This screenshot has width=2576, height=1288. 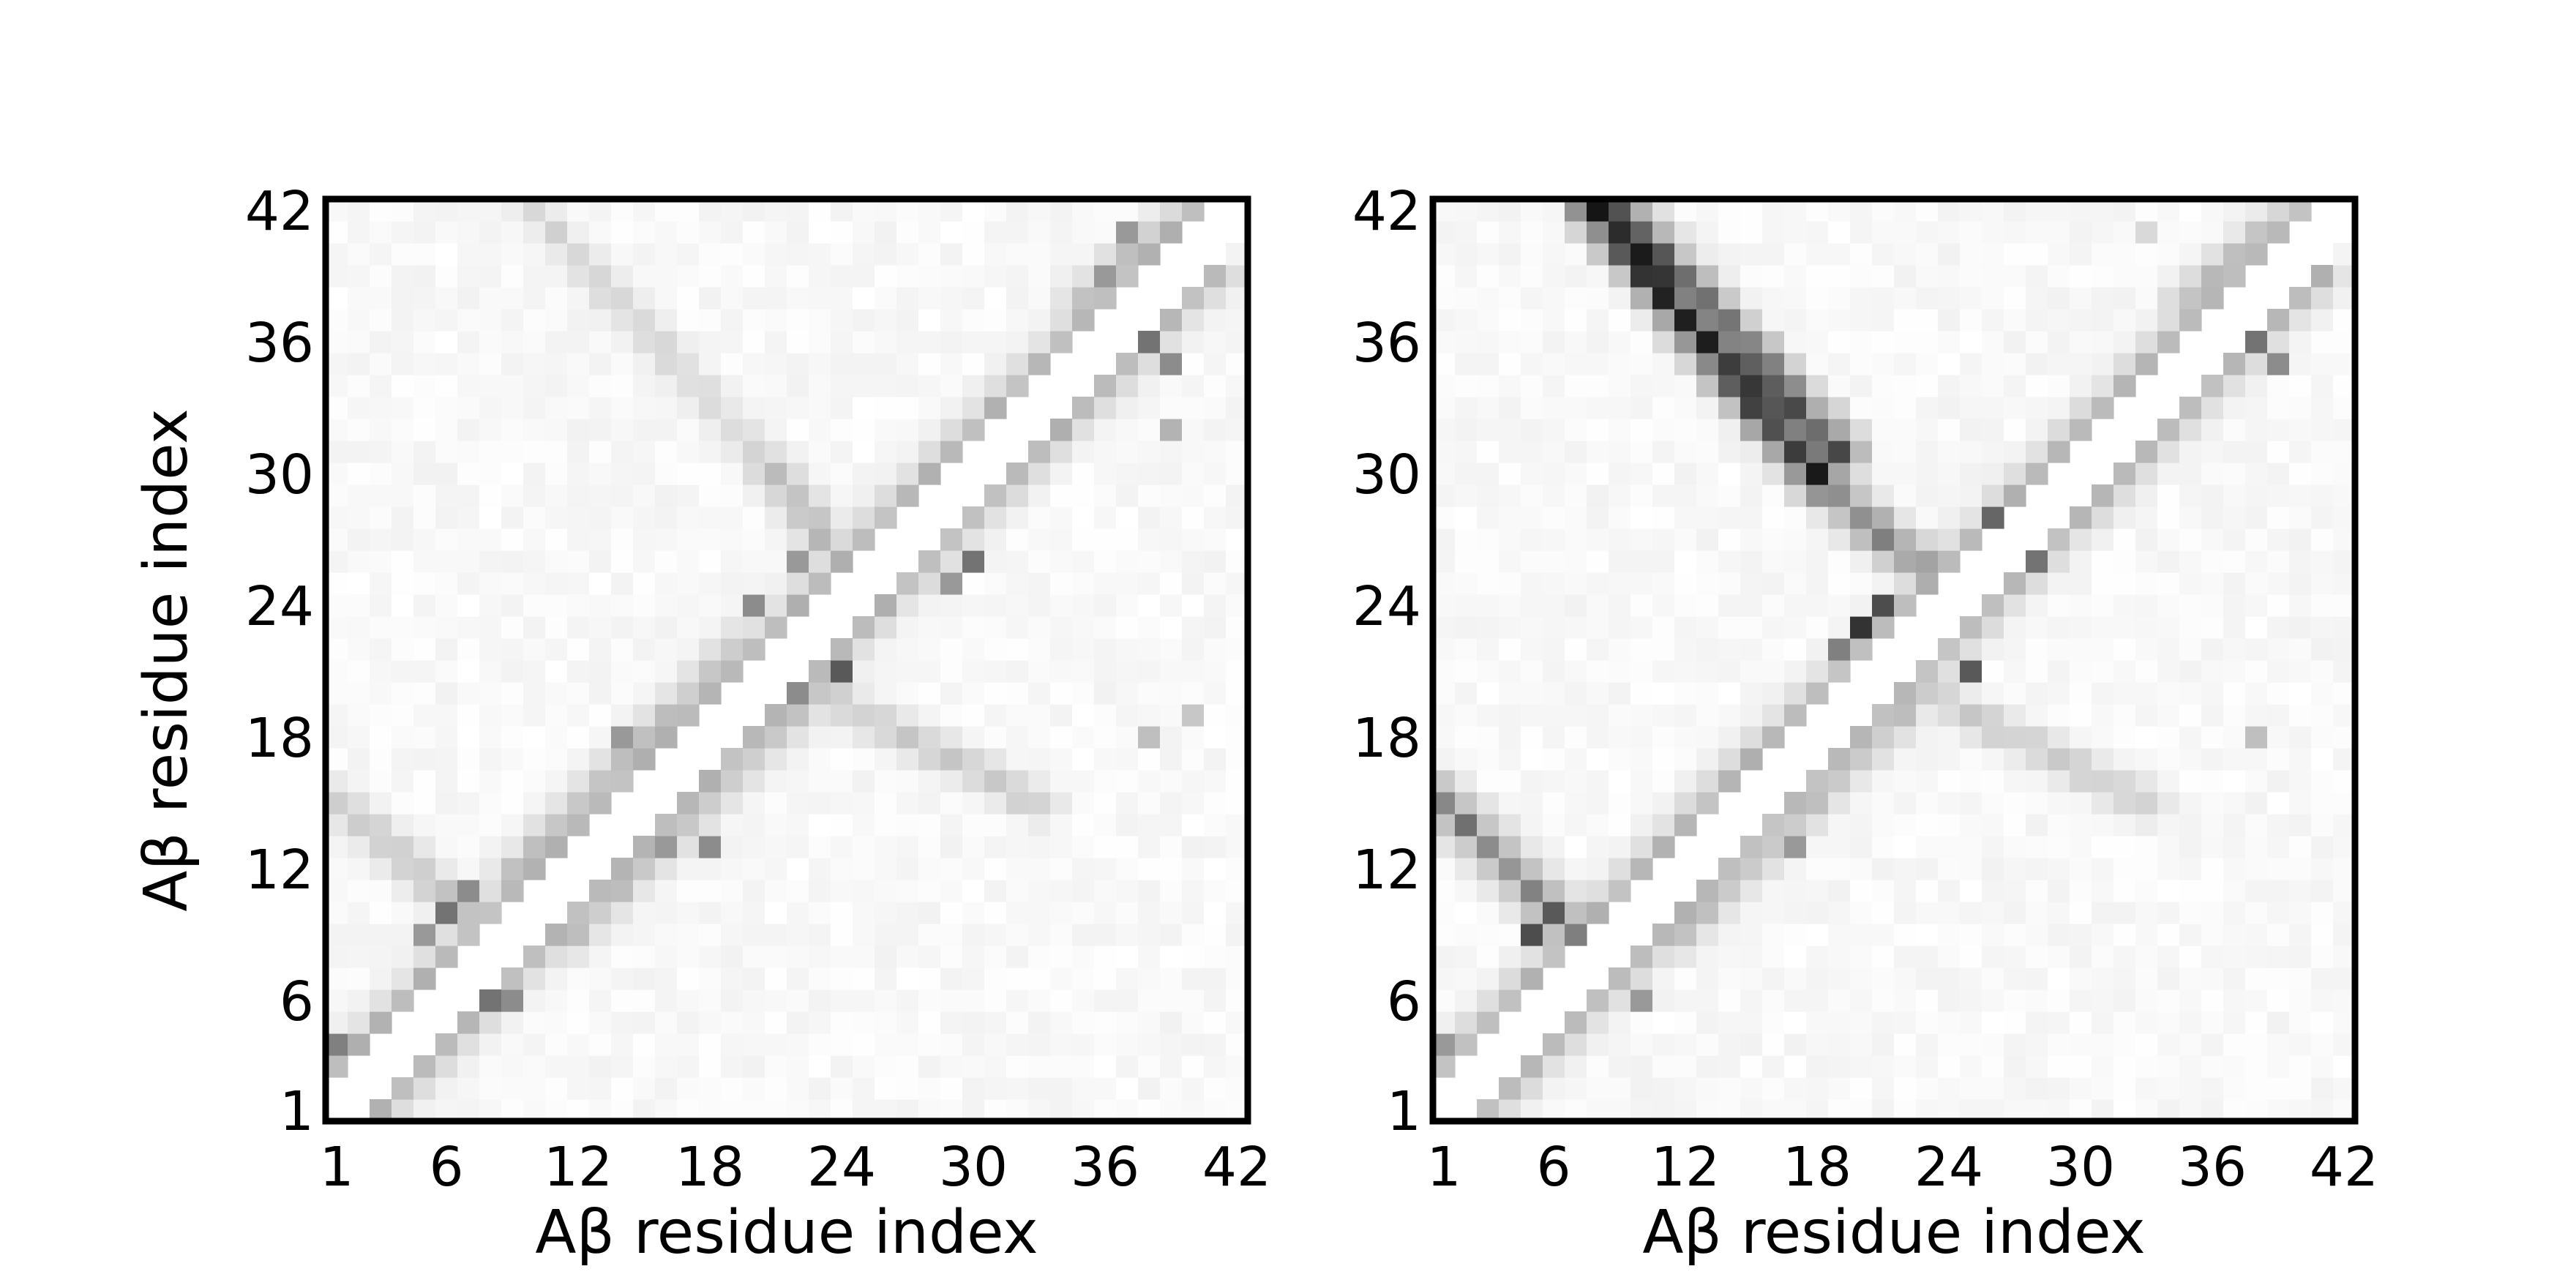 What do you see at coordinates (1386, 606) in the screenshot?
I see `y-tick-label: 24` at bounding box center [1386, 606].